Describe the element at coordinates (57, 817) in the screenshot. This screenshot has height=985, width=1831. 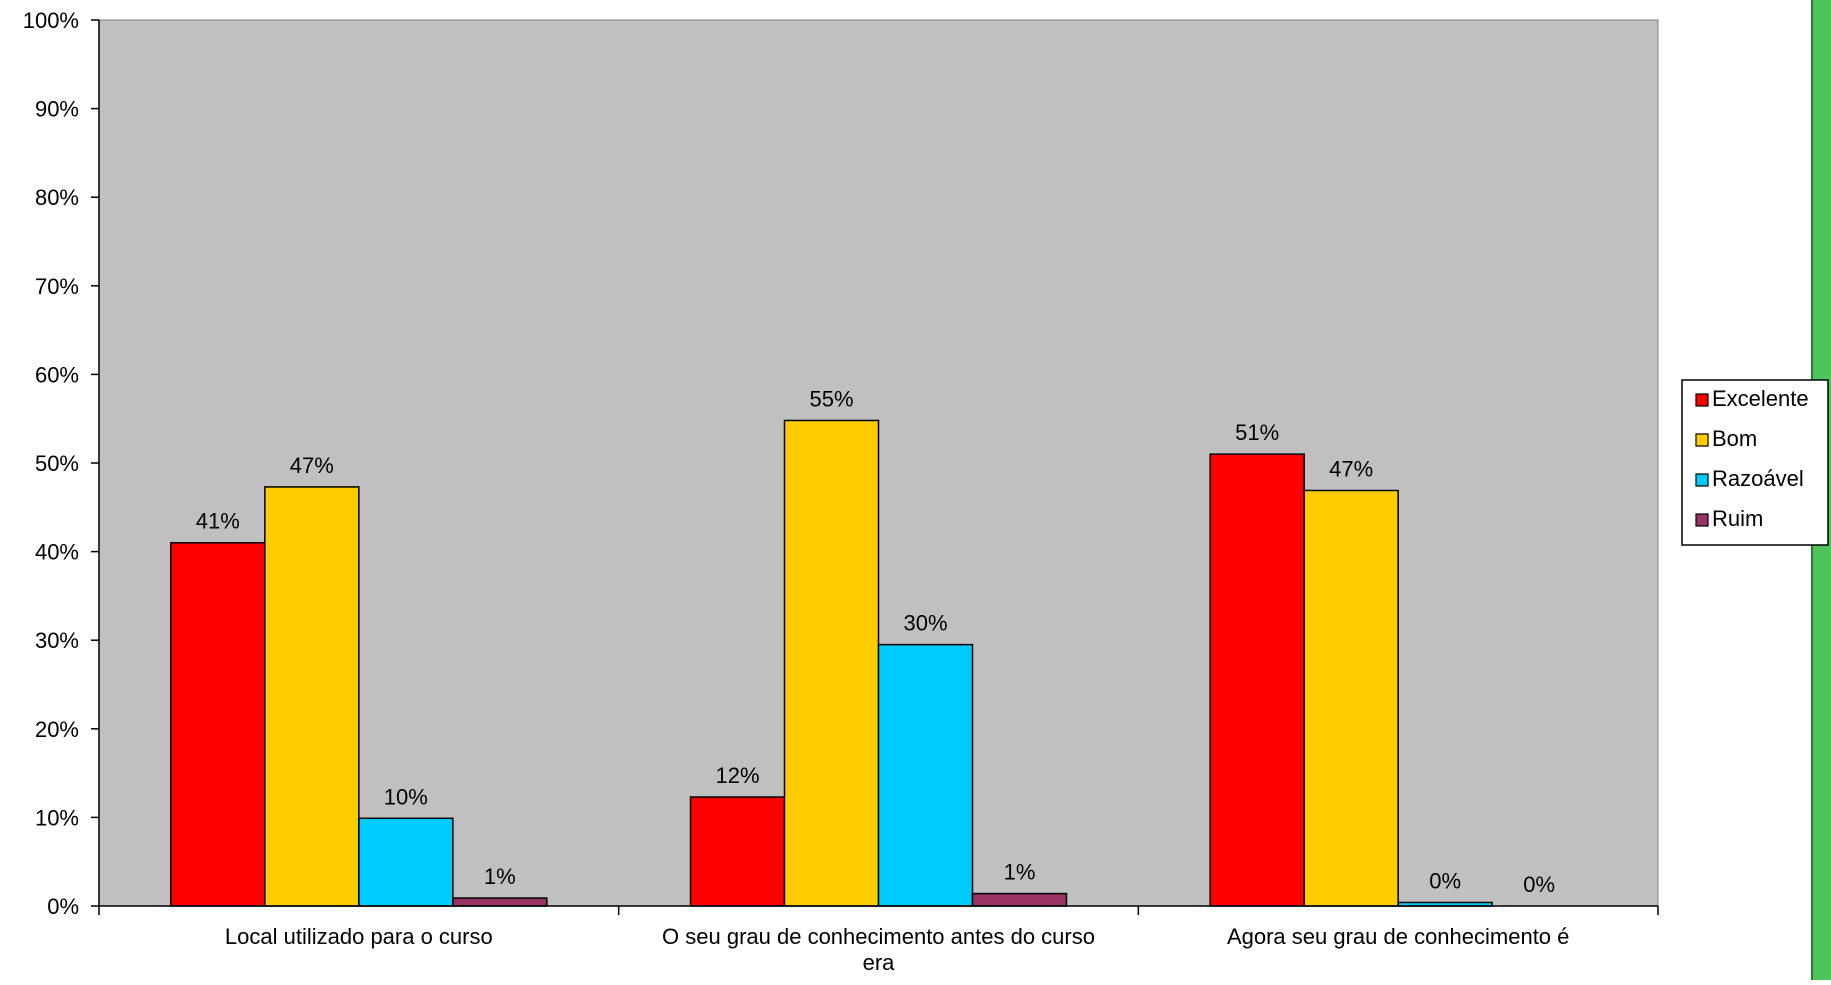
I see `y-tick-label-10: 10%` at that location.